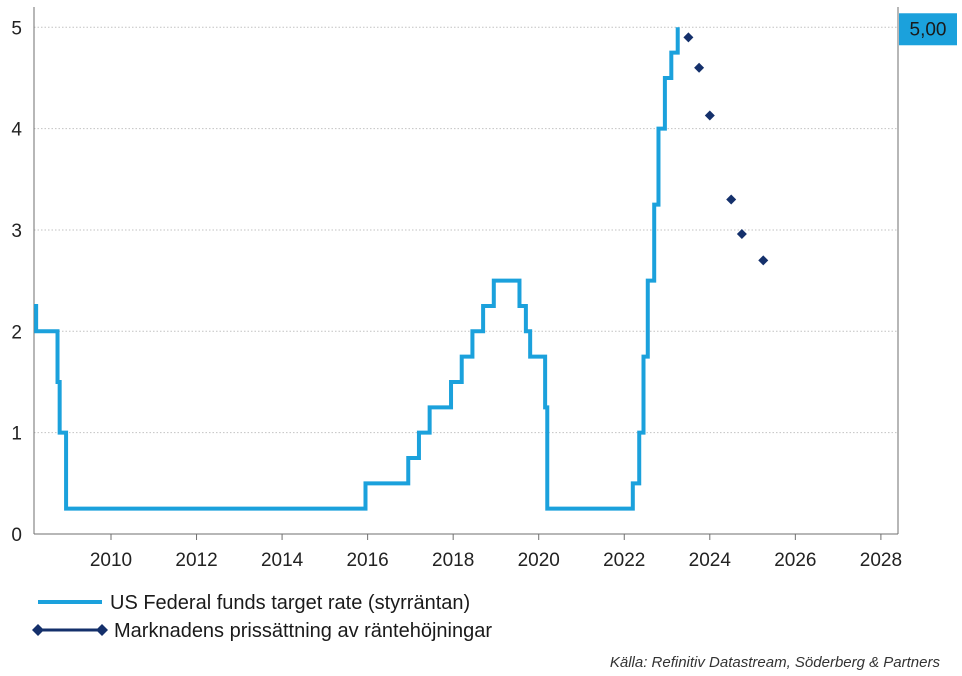 The height and width of the screenshot is (676, 962). Describe the element at coordinates (539, 560) in the screenshot. I see `x-tick-label: 2020` at that location.